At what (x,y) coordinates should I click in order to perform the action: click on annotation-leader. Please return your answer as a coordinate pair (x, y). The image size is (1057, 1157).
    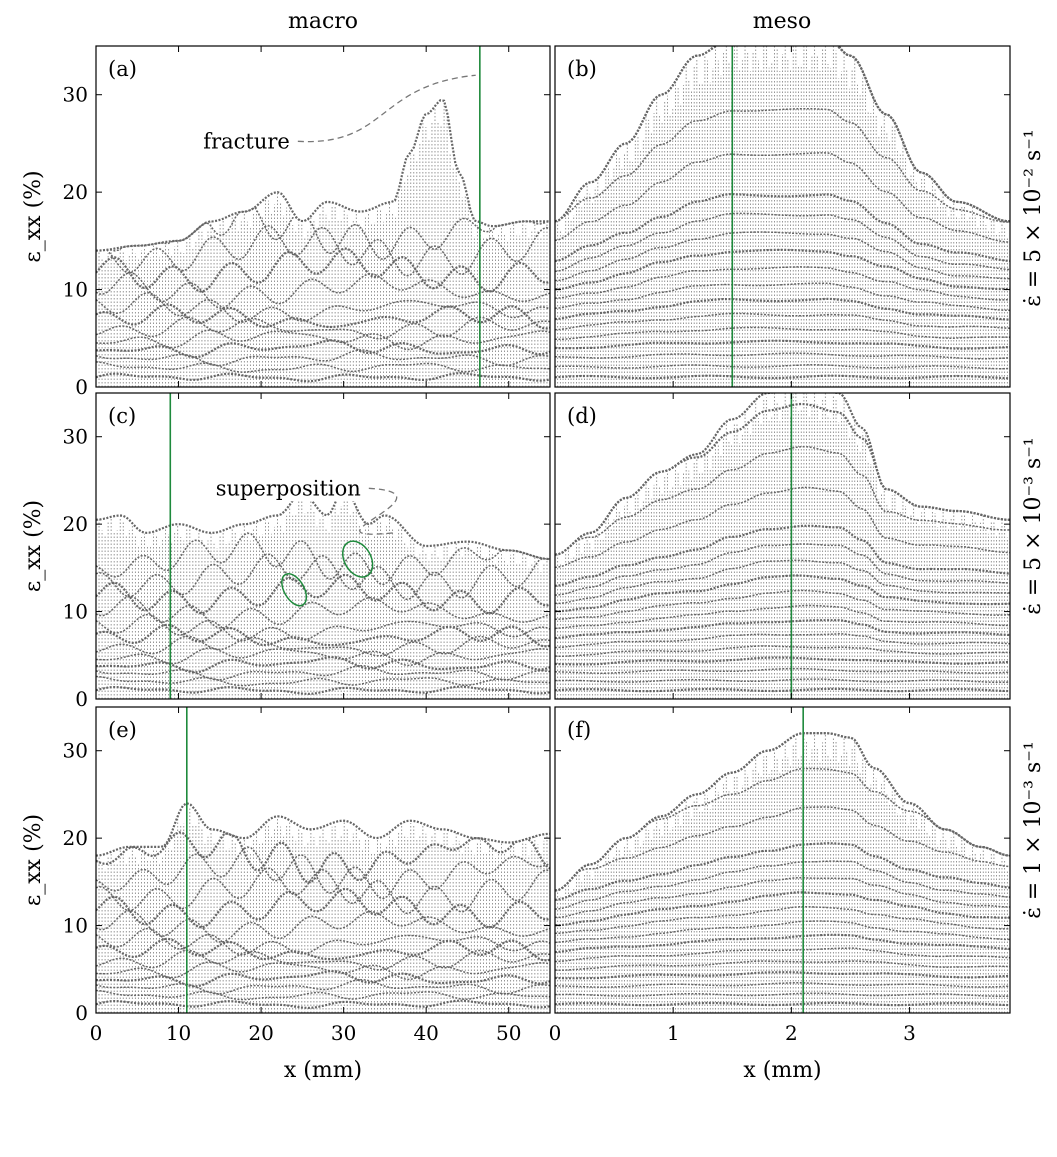
    Looking at the image, I should click on (386, 108).